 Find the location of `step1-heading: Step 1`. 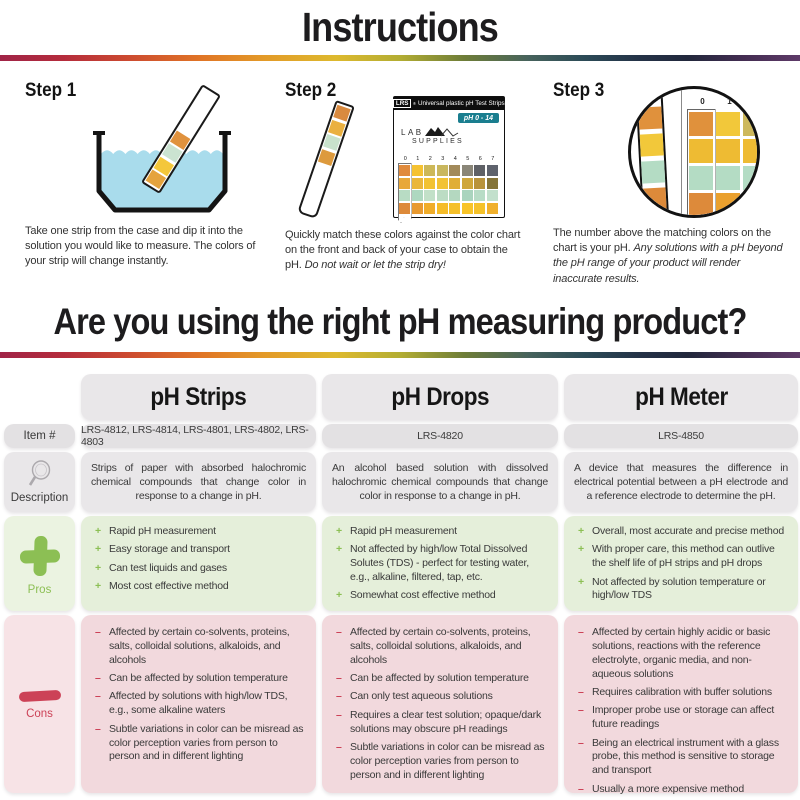

step1-heading: Step 1 is located at coordinates (51, 90).